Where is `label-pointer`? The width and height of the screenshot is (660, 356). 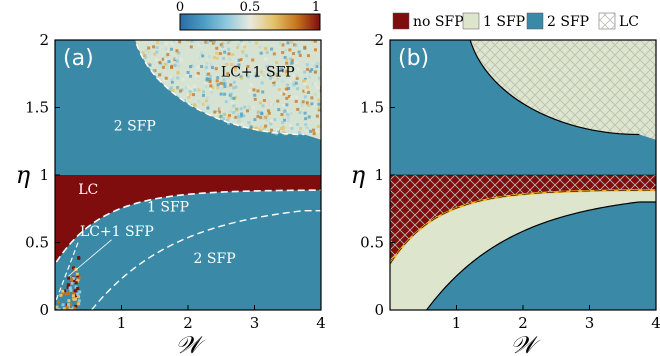 label-pointer is located at coordinates (90, 258).